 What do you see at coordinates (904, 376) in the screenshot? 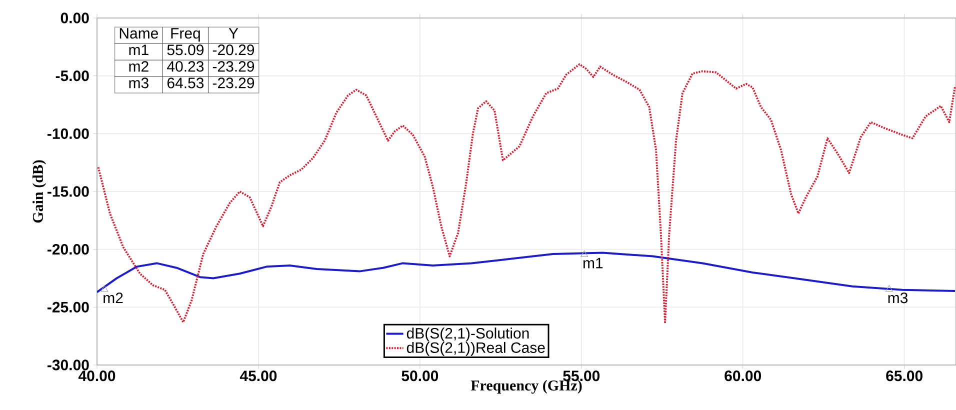
I see `x-tick-label: 65.00` at bounding box center [904, 376].